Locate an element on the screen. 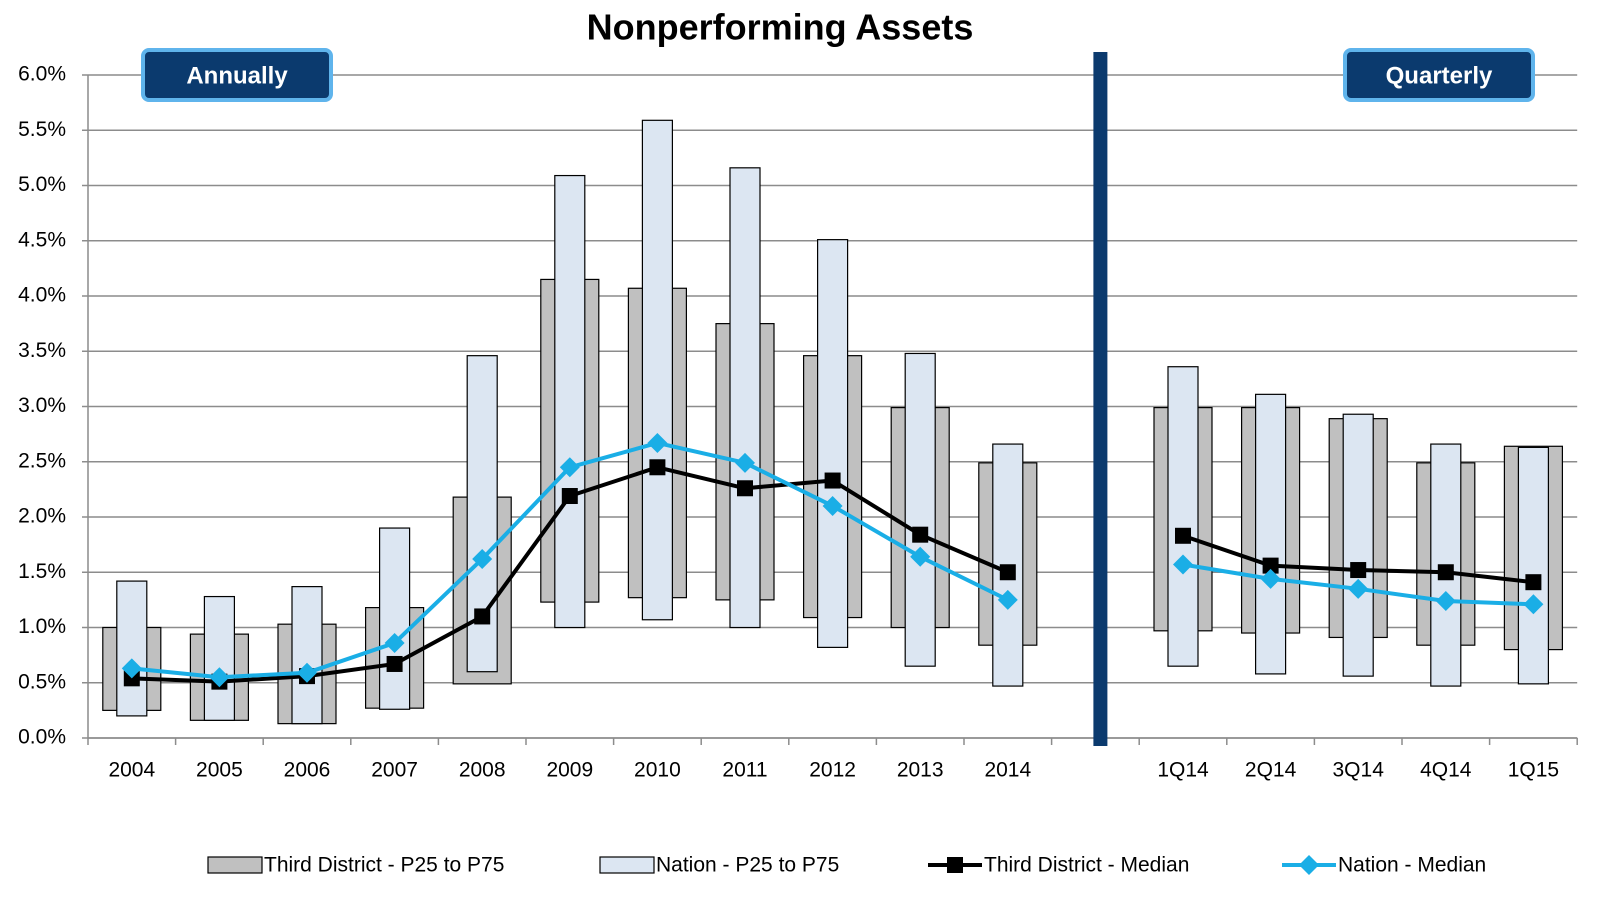  x-tick-label: 2014 is located at coordinates (1007, 770).